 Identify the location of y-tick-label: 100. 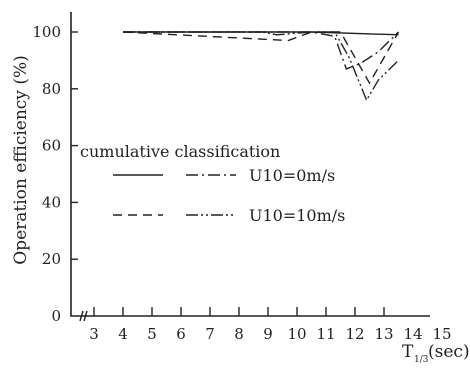
(46, 32).